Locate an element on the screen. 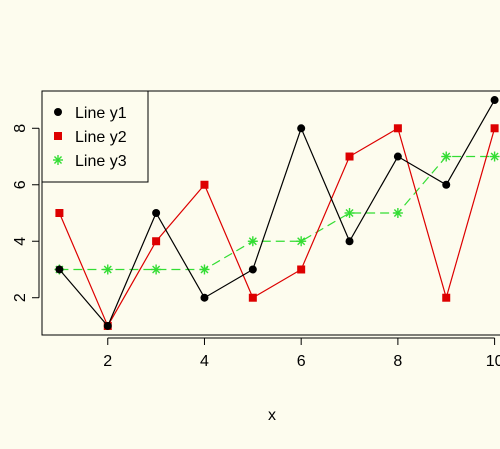 The width and height of the screenshot is (500, 449). legend-item-3: Line y3 is located at coordinates (90, 161).